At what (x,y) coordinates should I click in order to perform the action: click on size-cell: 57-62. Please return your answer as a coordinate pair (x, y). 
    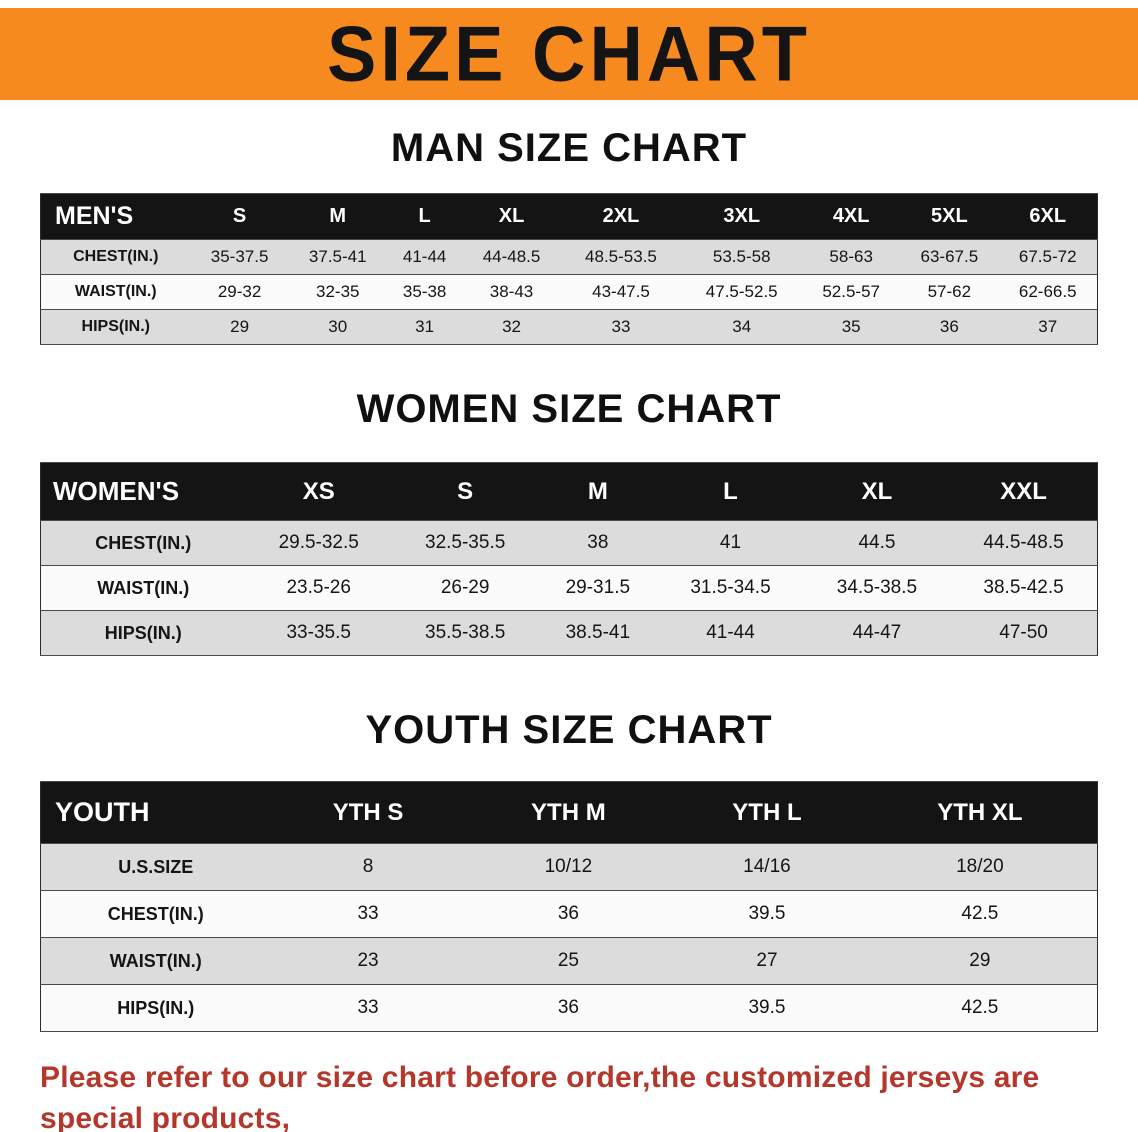
    Looking at the image, I should click on (949, 292).